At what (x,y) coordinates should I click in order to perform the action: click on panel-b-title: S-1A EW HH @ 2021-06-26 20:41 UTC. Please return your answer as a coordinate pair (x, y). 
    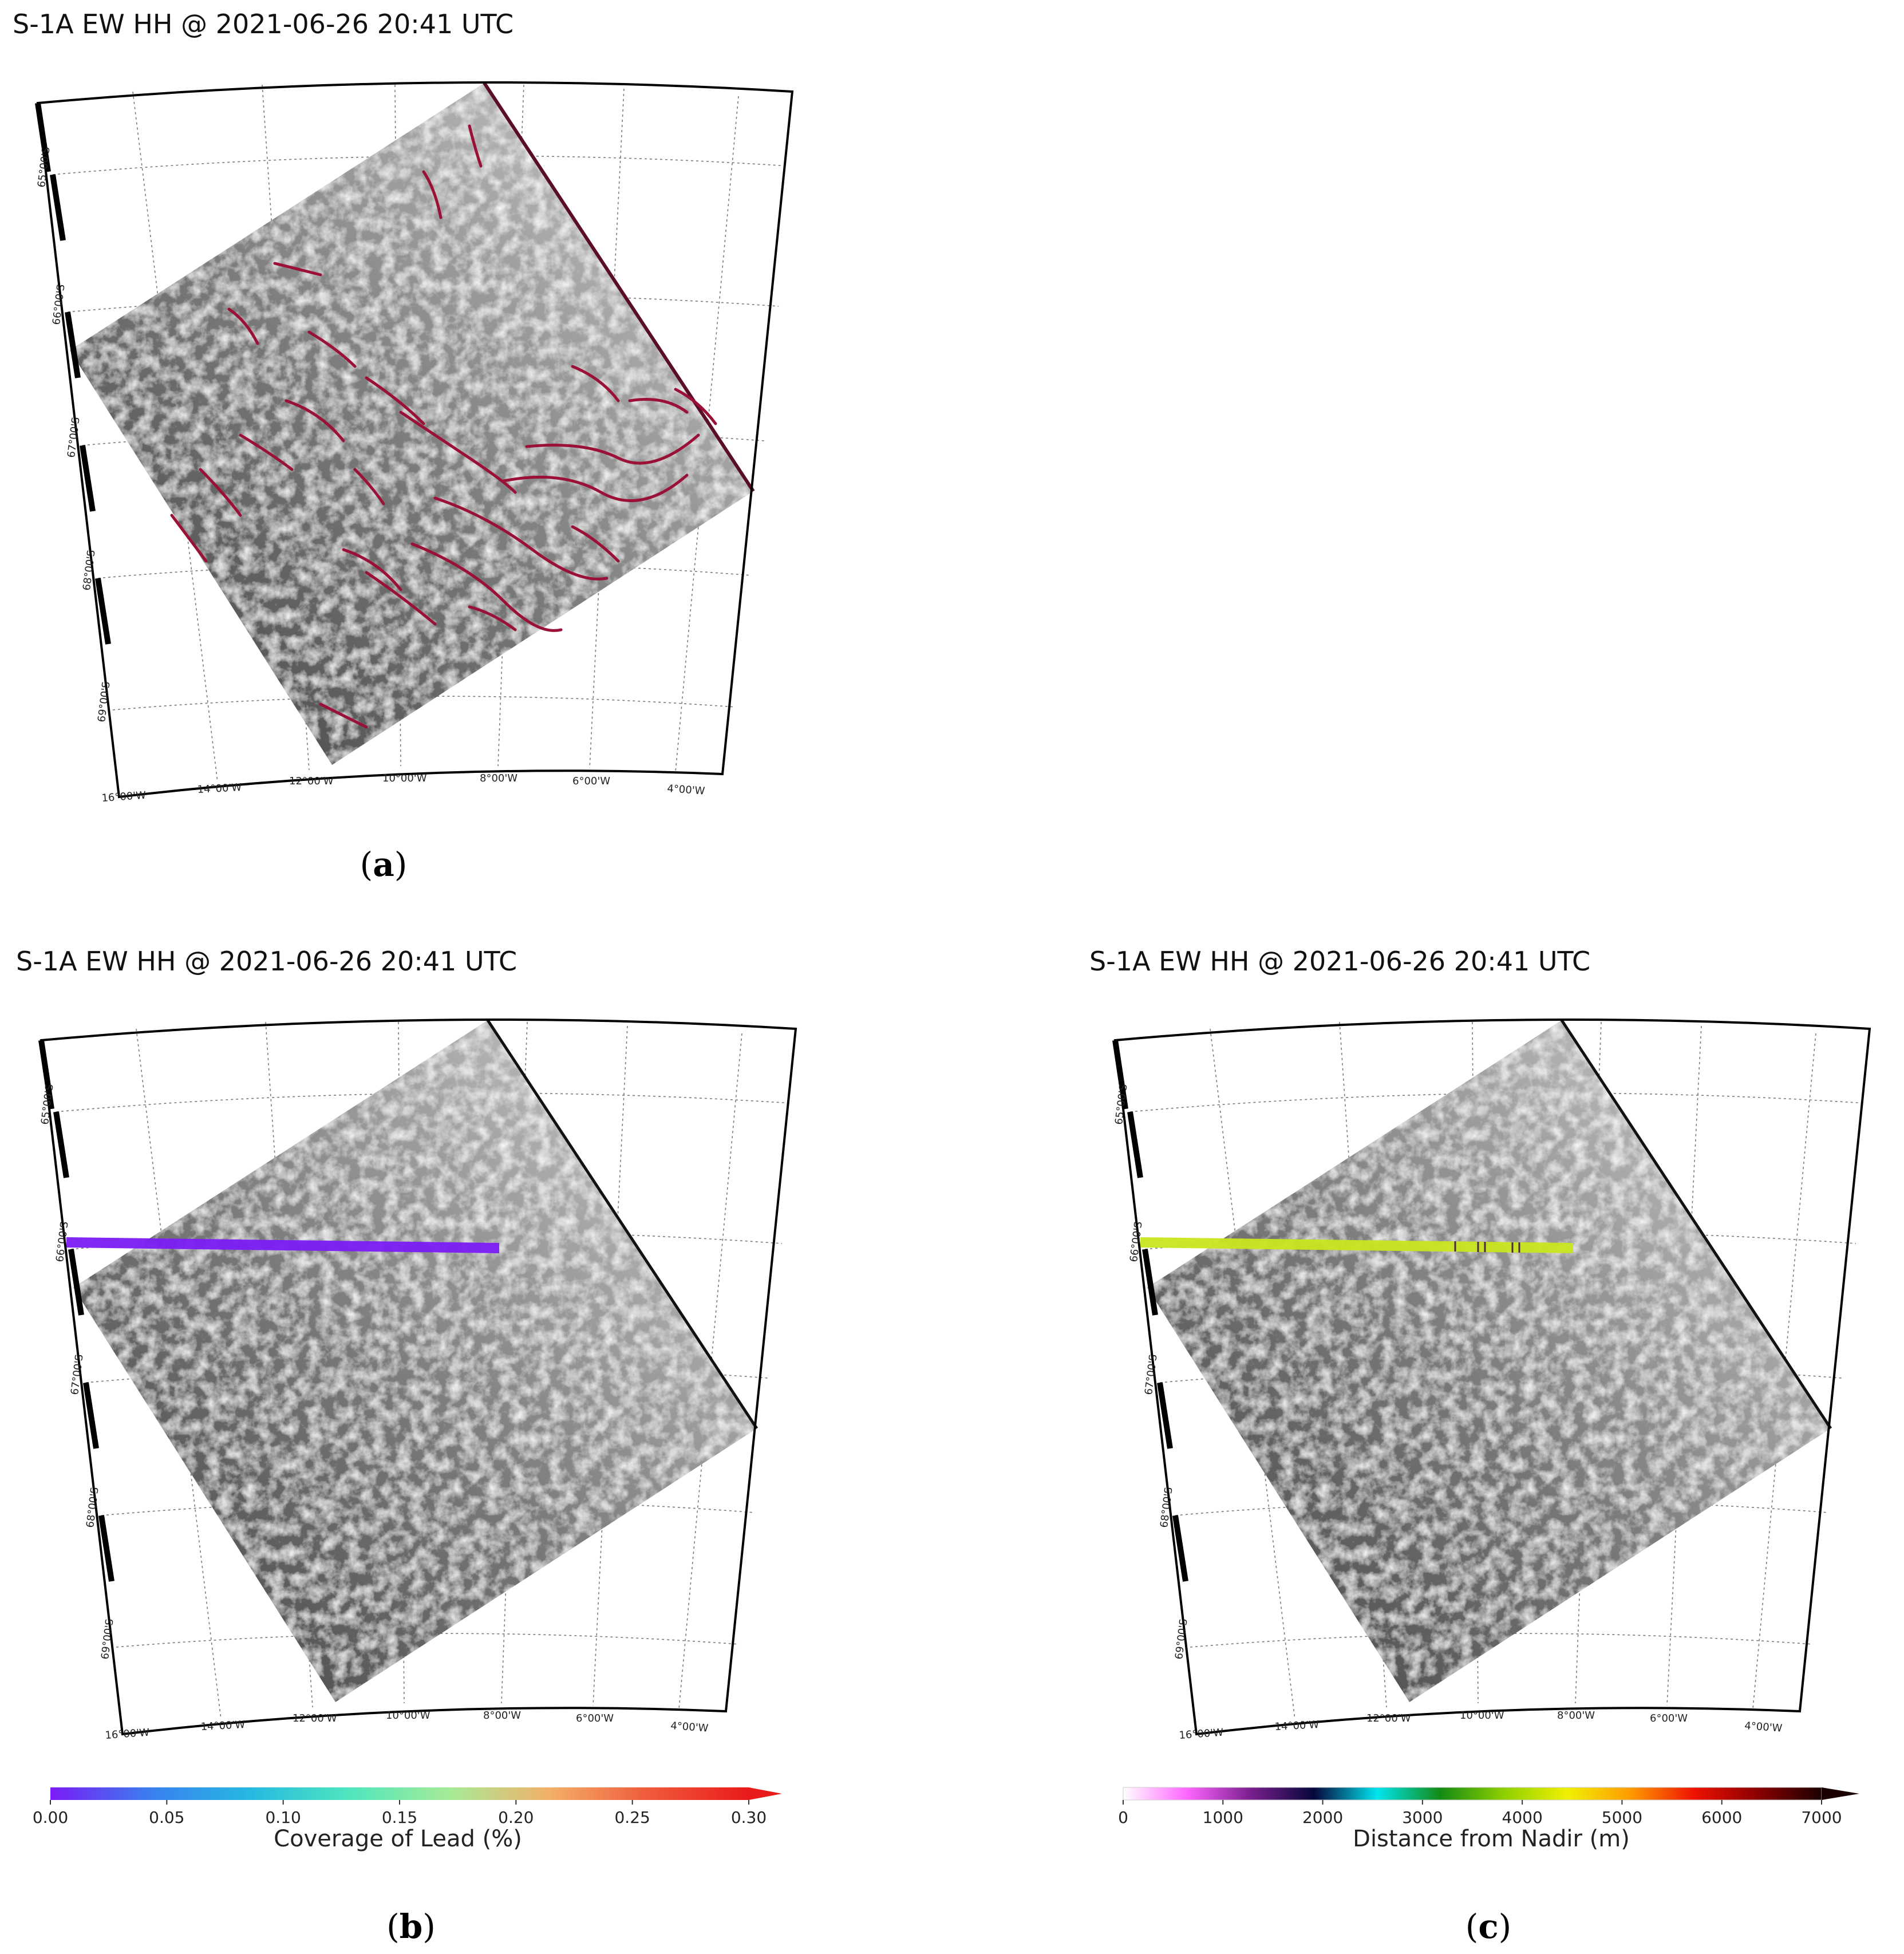
    Looking at the image, I should click on (266, 961).